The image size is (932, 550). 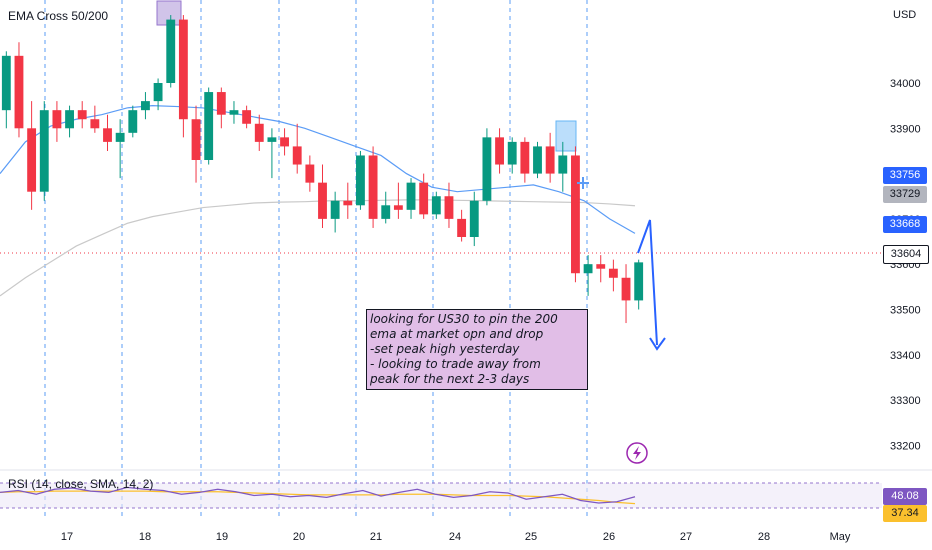 What do you see at coordinates (906, 254) in the screenshot?
I see `price-tag-last: 33604` at bounding box center [906, 254].